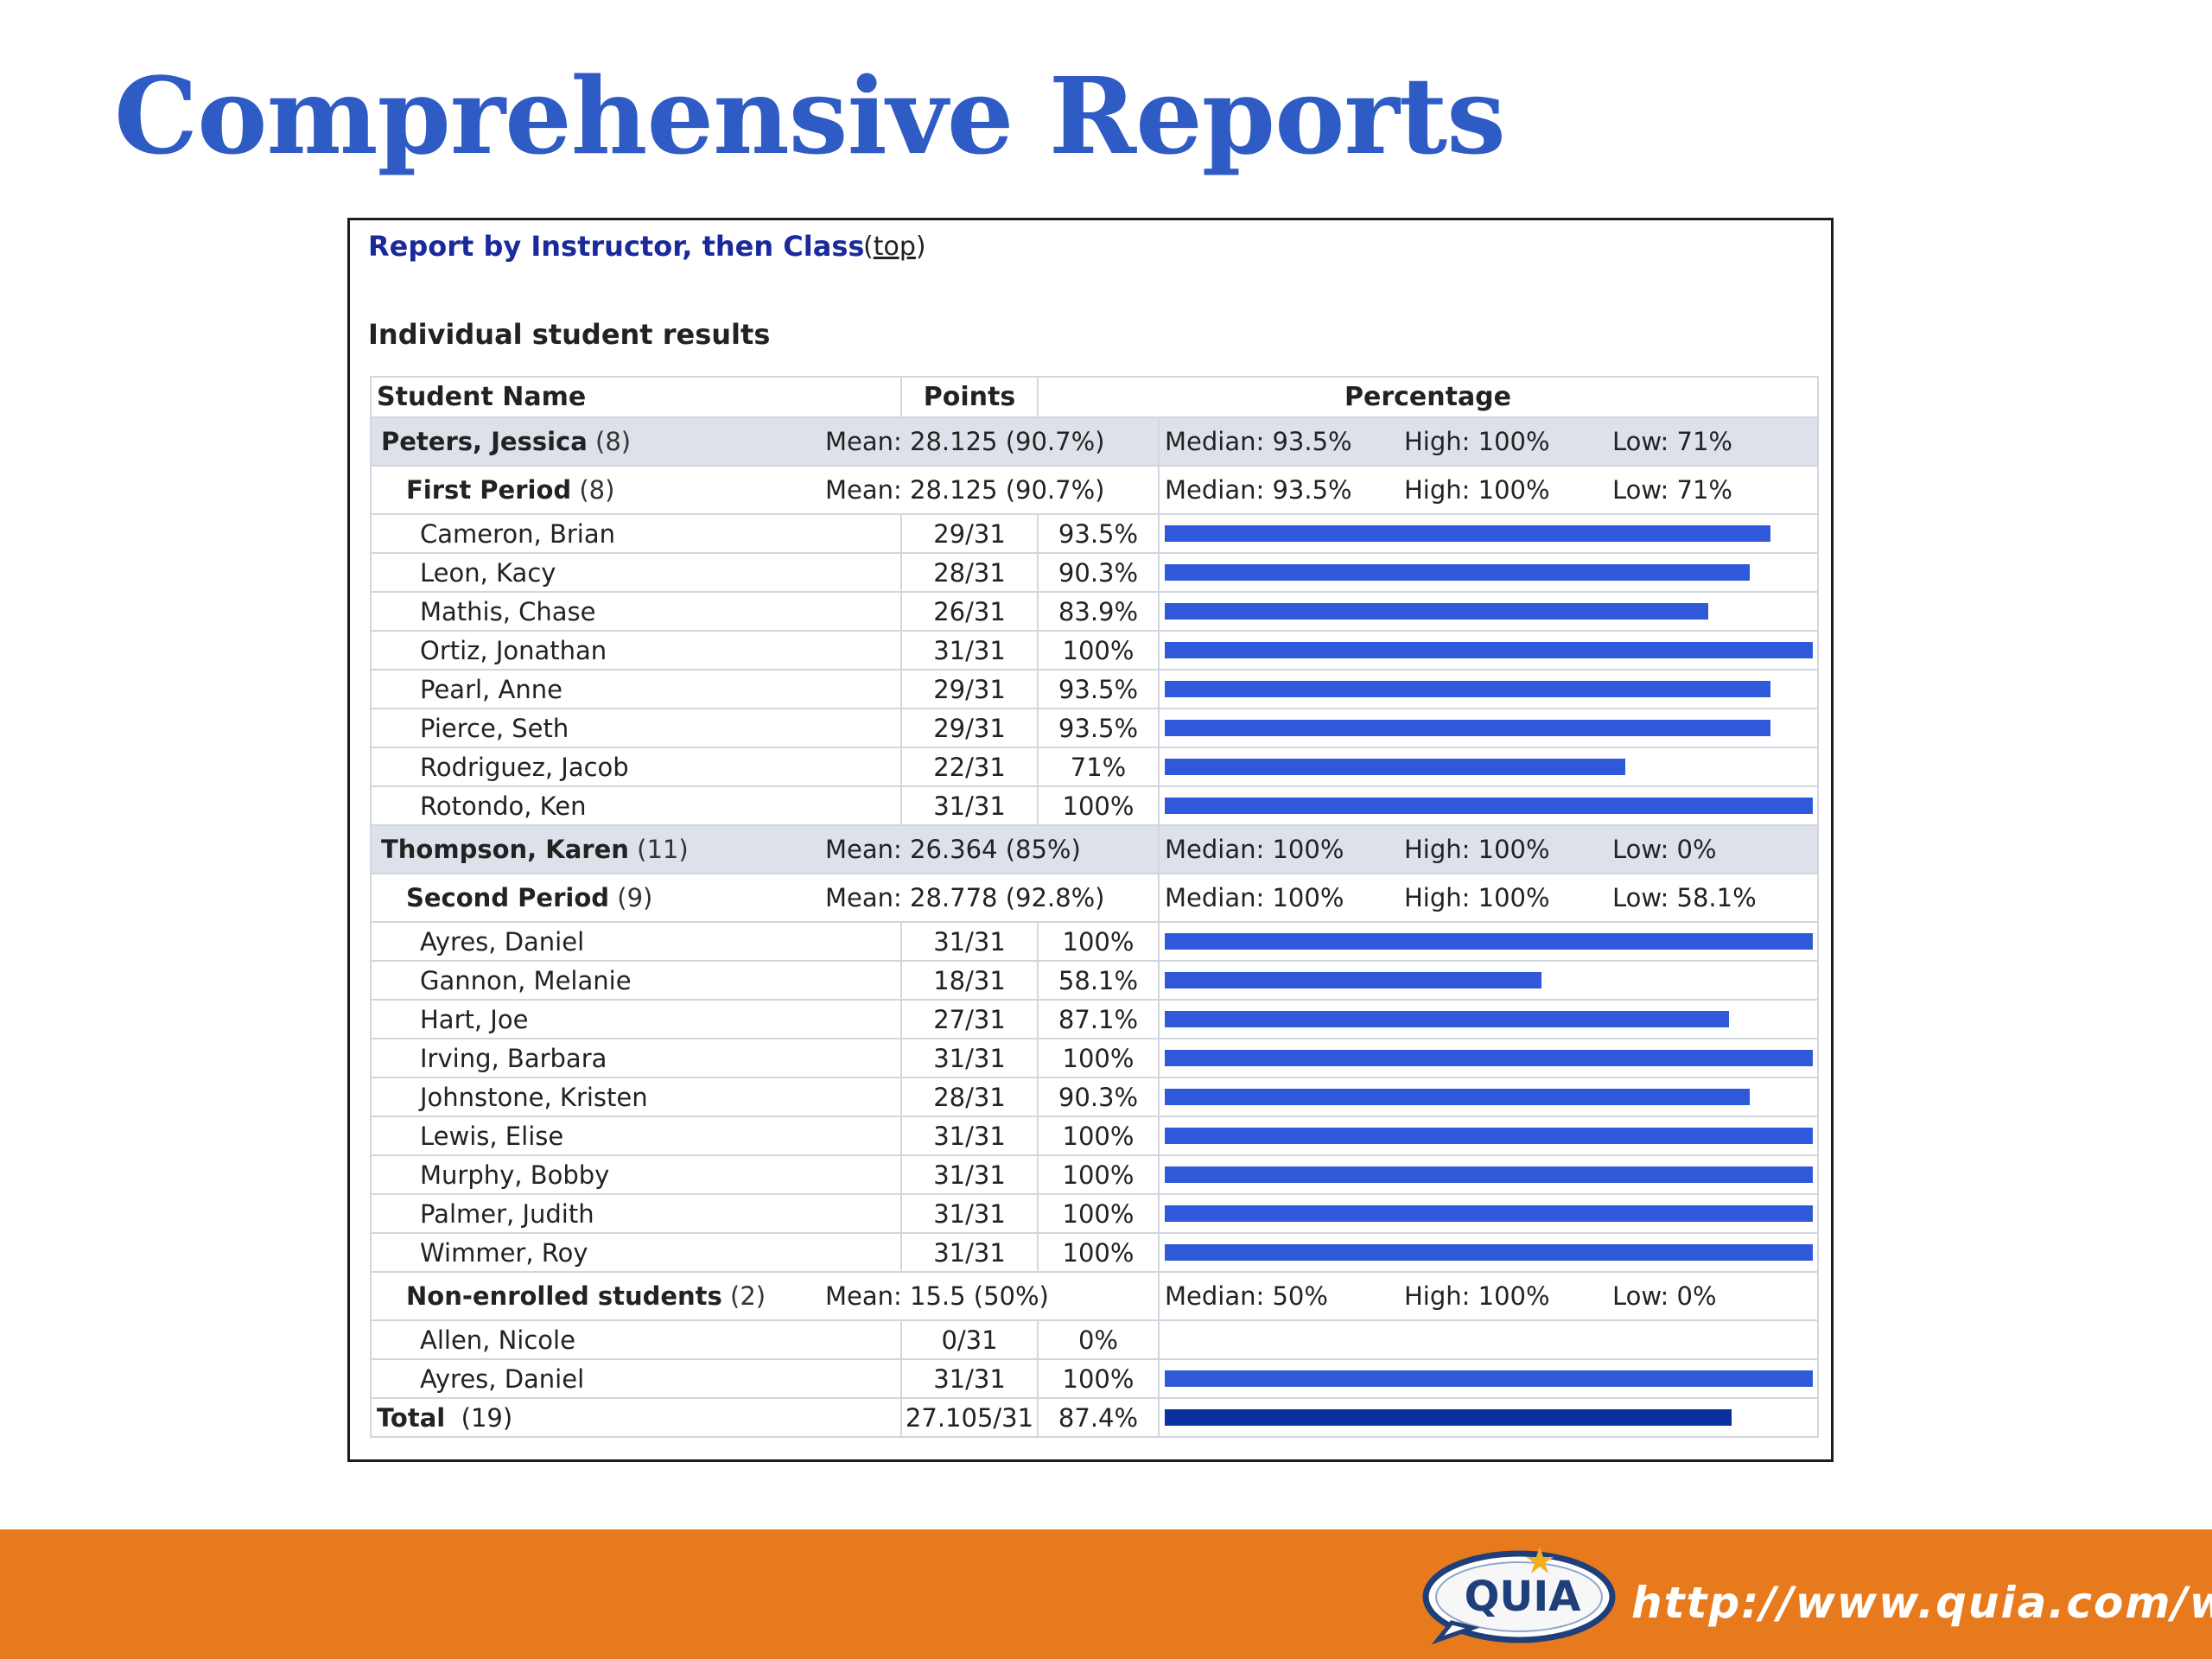  Describe the element at coordinates (616, 246) in the screenshot. I see `report-heading: Report by Instructor, then Class` at that location.